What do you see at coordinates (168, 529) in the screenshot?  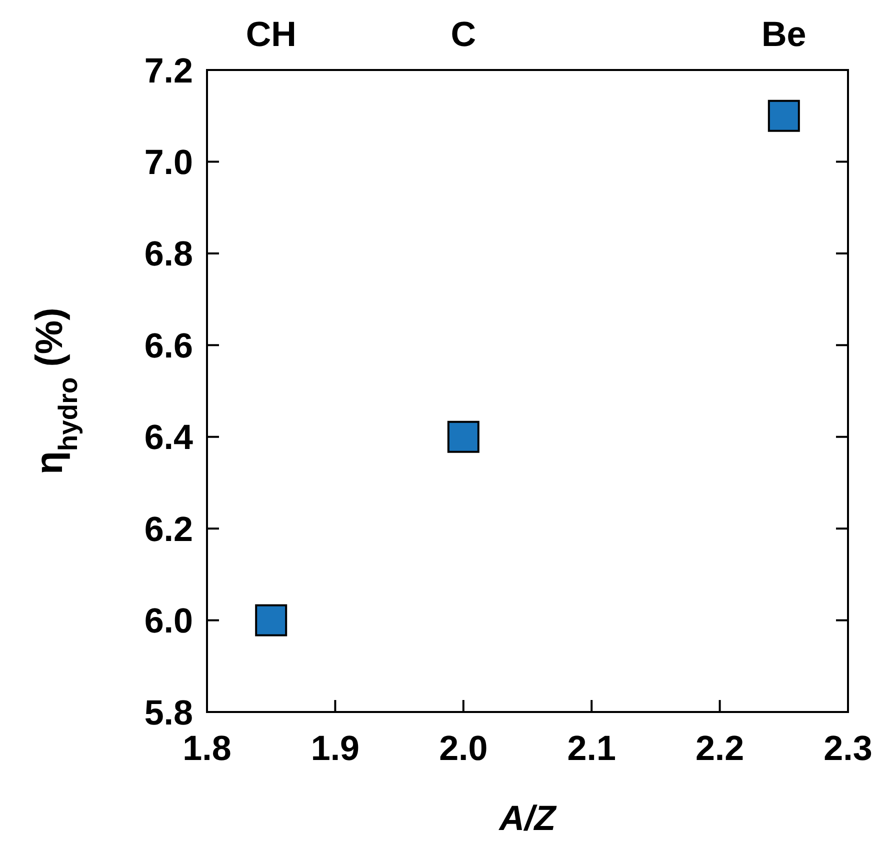 I see `y-tick-label: 6.2` at bounding box center [168, 529].